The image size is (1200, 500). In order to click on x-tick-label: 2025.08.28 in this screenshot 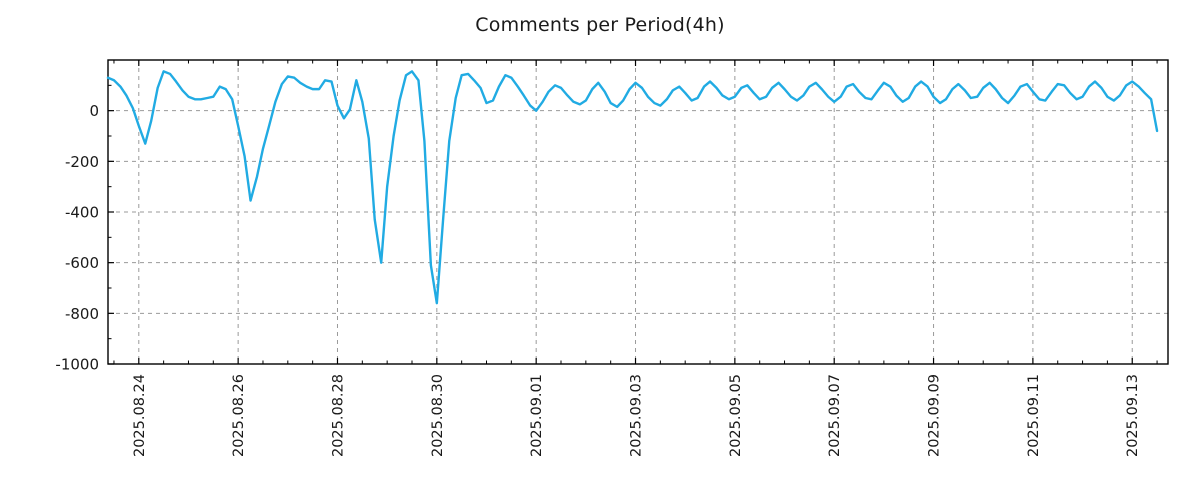, I will do `click(338, 415)`.